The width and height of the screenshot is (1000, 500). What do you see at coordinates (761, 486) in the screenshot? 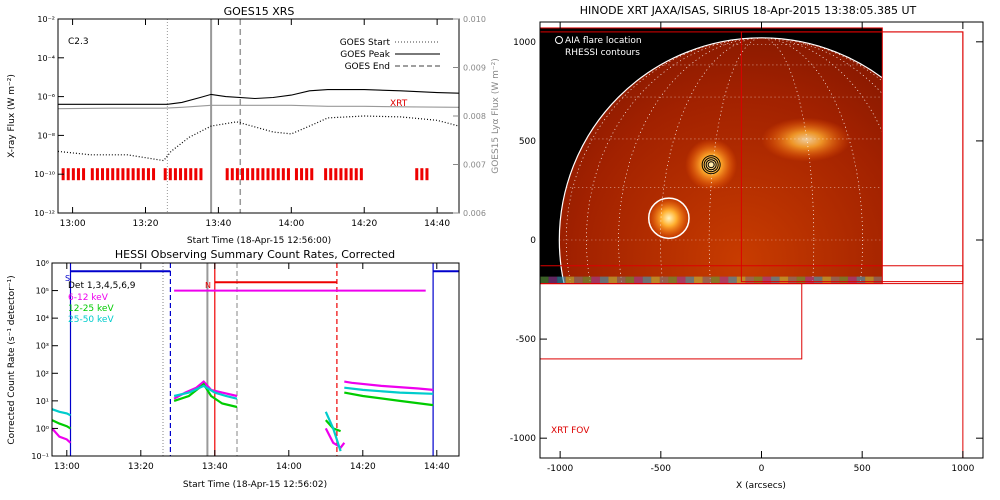
I see `xrt-xlabel: X (arcsecs)` at bounding box center [761, 486].